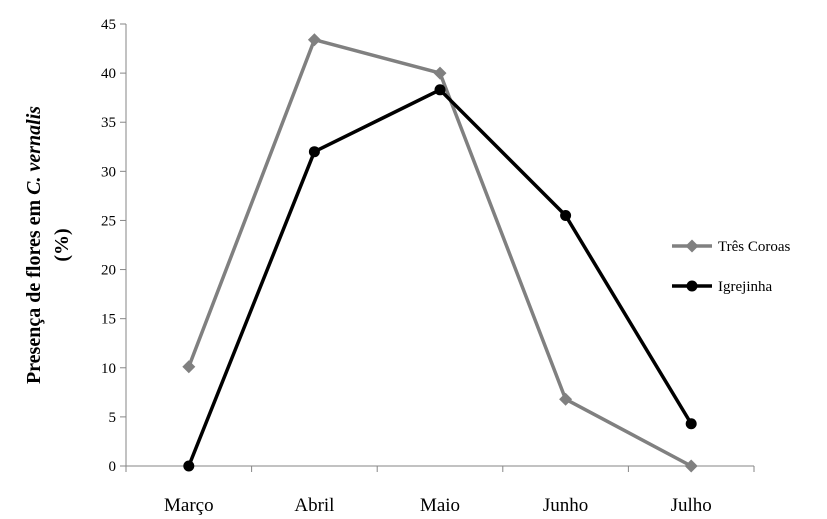 This screenshot has height=519, width=827. What do you see at coordinates (108, 123) in the screenshot?
I see `y-tick-label: 35` at bounding box center [108, 123].